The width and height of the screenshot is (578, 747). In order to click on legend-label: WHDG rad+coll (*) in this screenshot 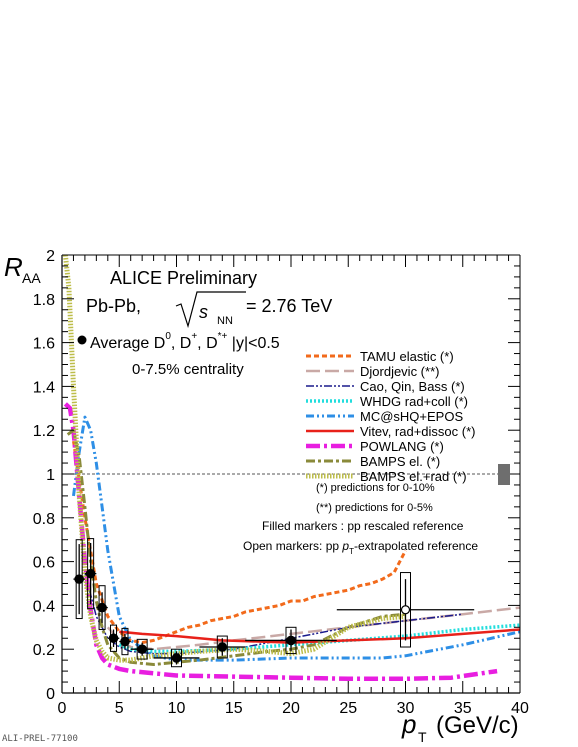, I will do `click(414, 401)`.